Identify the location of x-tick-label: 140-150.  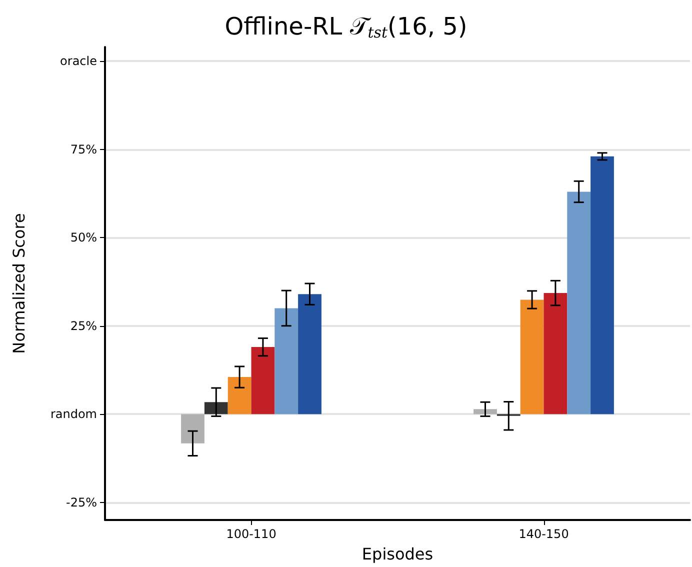
(543, 534).